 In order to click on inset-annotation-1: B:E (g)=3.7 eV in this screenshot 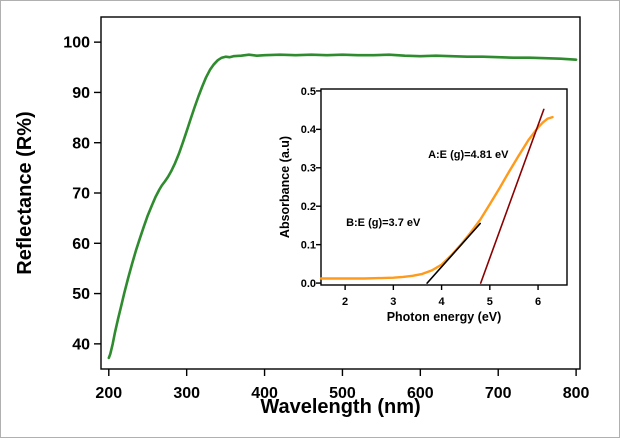, I will do `click(383, 223)`.